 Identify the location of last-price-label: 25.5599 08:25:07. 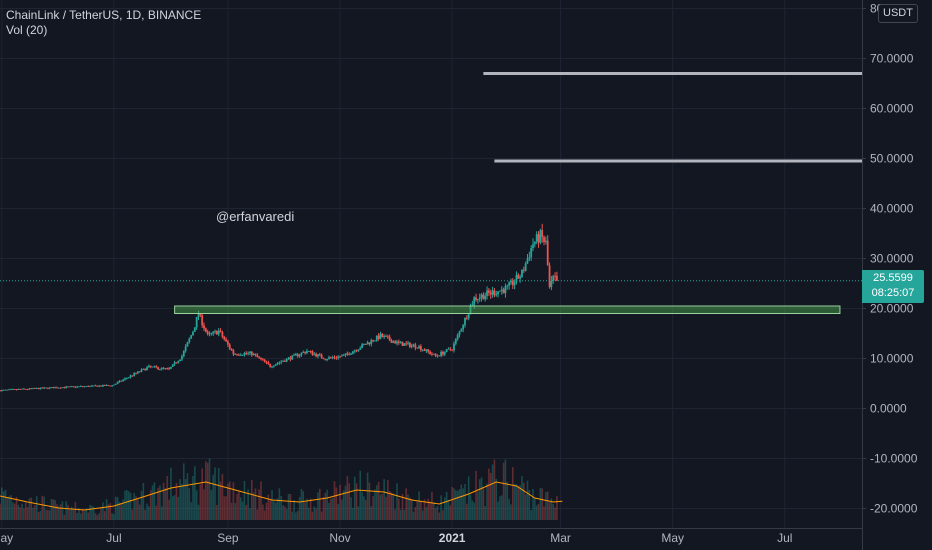
(893, 286).